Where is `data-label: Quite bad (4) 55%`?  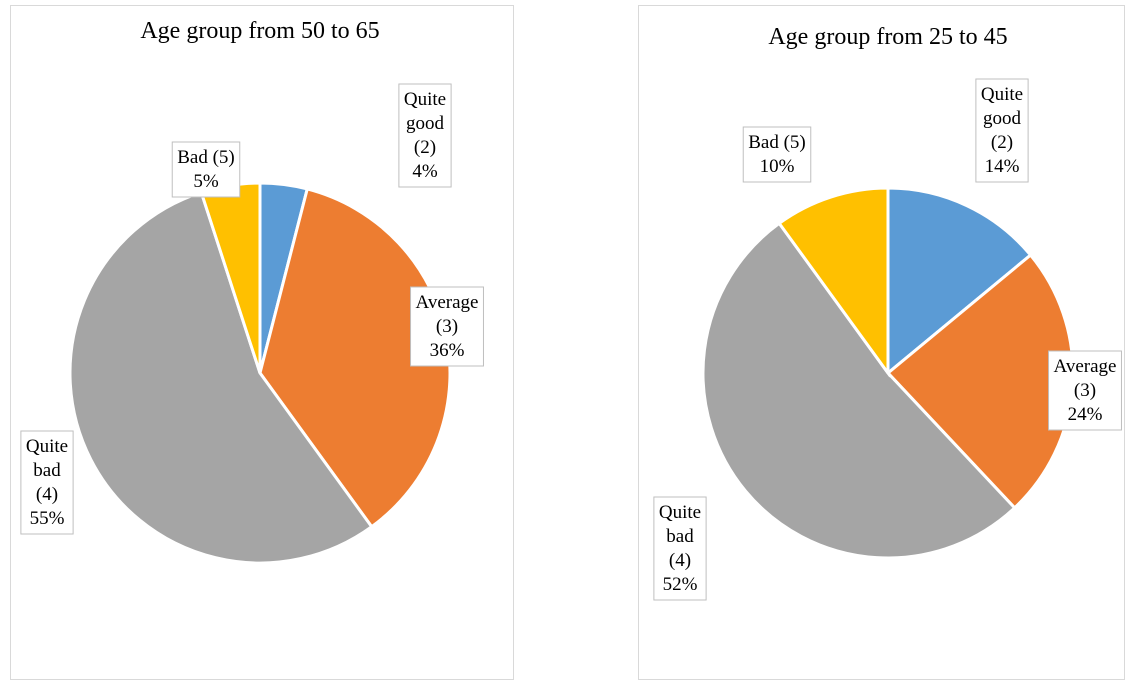
data-label: Quite bad (4) 55% is located at coordinates (47, 482).